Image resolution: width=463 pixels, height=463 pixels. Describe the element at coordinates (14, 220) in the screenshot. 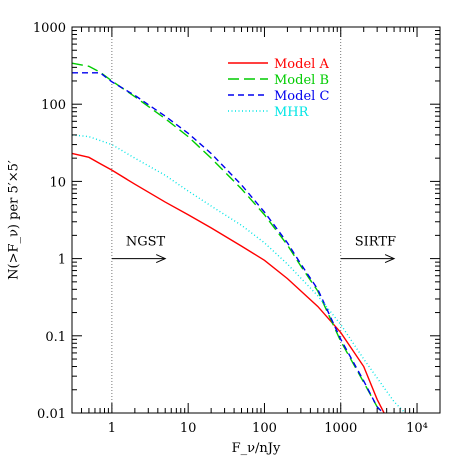

I see `y-axis-label: N(>F_ν) per 5′×5′` at that location.